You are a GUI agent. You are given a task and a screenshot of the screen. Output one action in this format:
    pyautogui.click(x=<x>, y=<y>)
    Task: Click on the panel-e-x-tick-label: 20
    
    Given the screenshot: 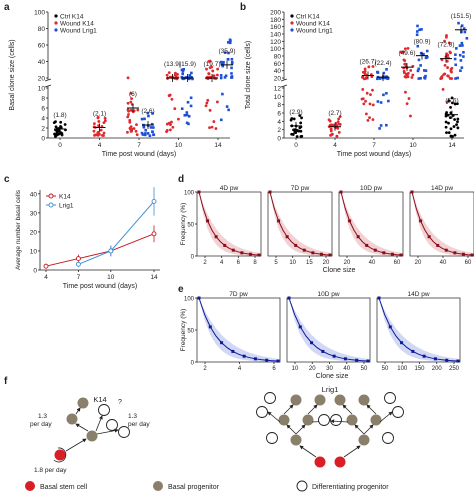 What is the action you would take?
    pyautogui.click(x=312, y=369)
    